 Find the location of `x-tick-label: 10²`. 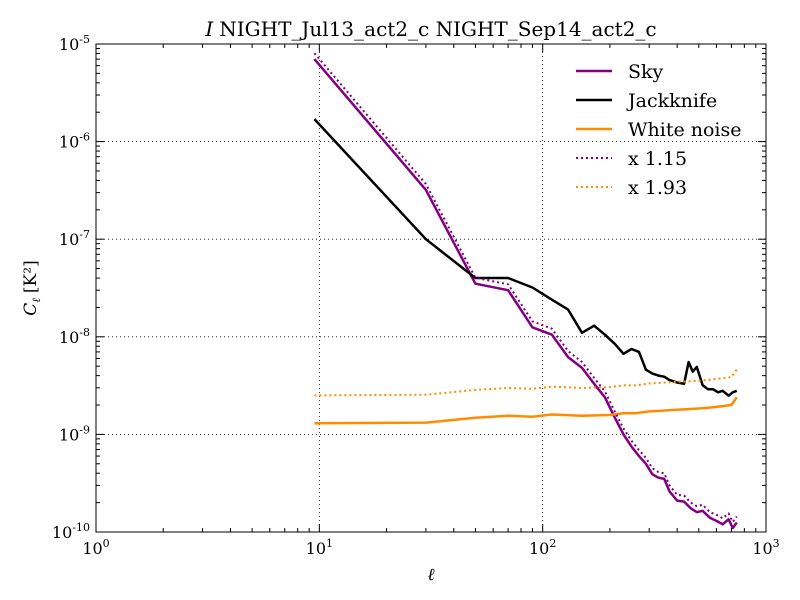

x-tick-label: 10² is located at coordinates (542, 547).